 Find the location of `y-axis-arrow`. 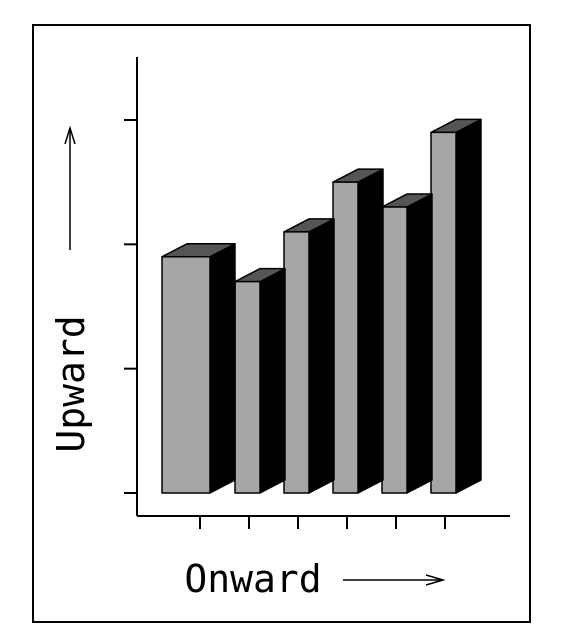

y-axis-arrow is located at coordinates (70, 187).